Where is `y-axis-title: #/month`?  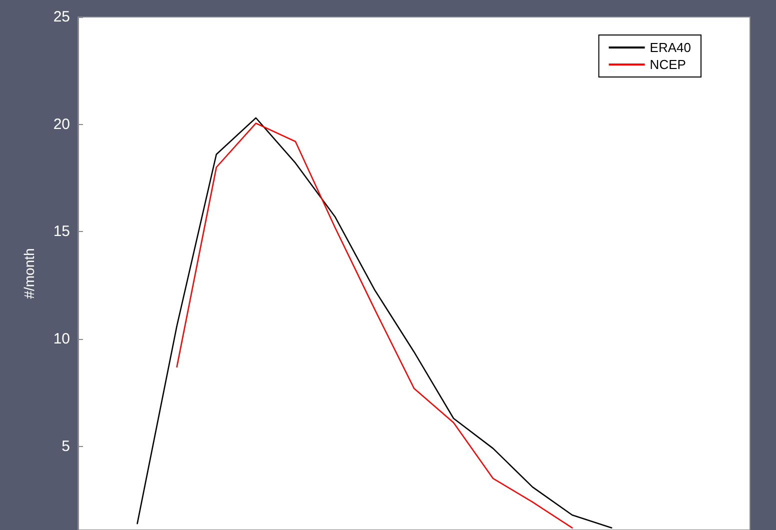
y-axis-title: #/month is located at coordinates (29, 273).